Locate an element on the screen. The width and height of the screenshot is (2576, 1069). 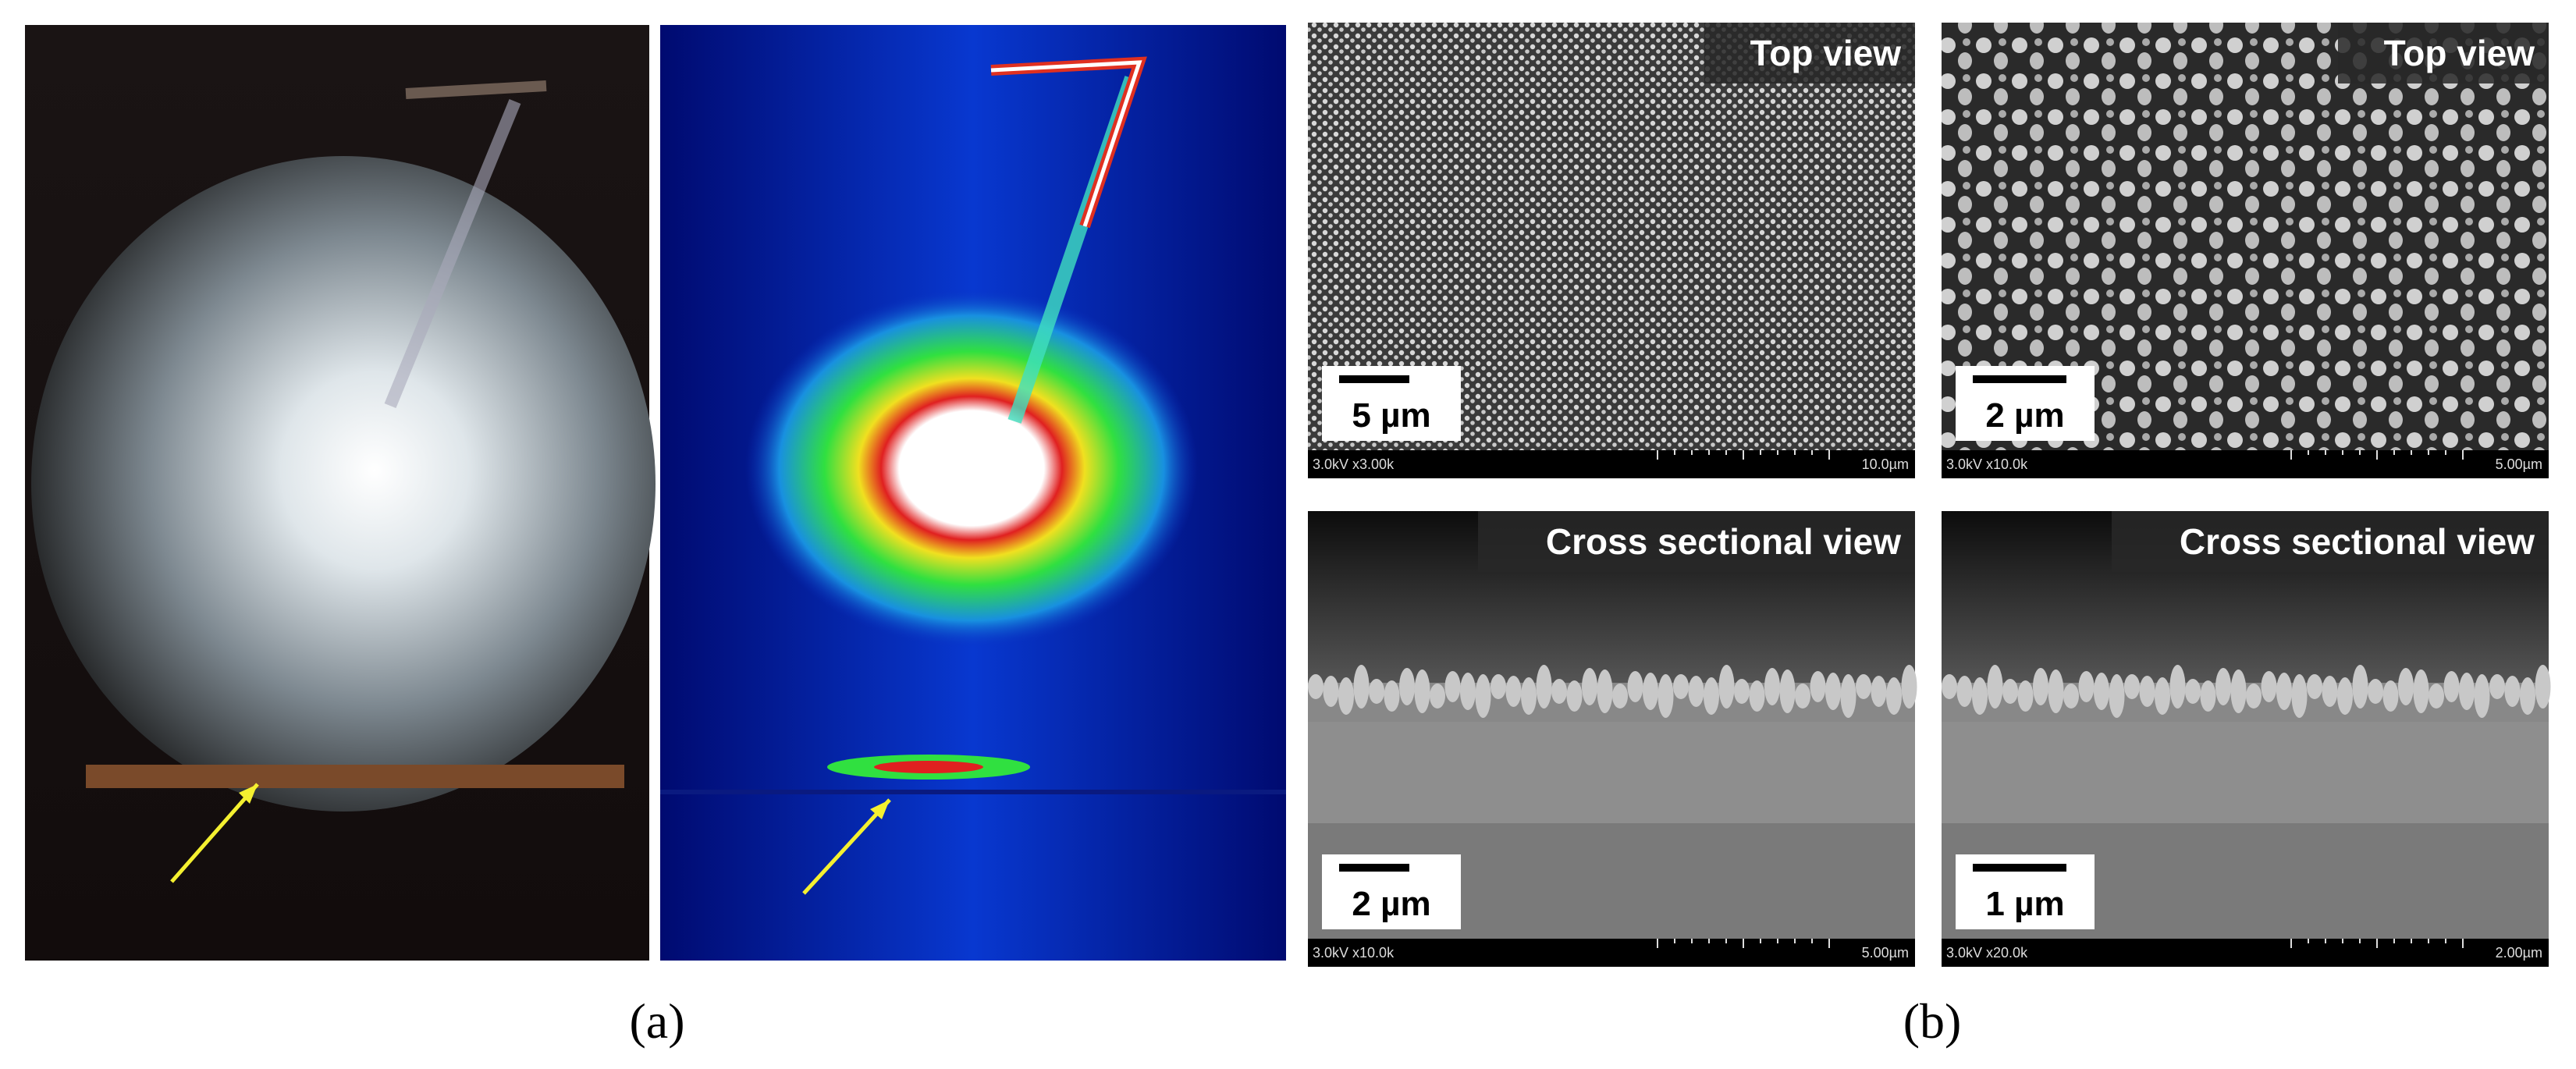
caption: (b) is located at coordinates (1932, 1021).